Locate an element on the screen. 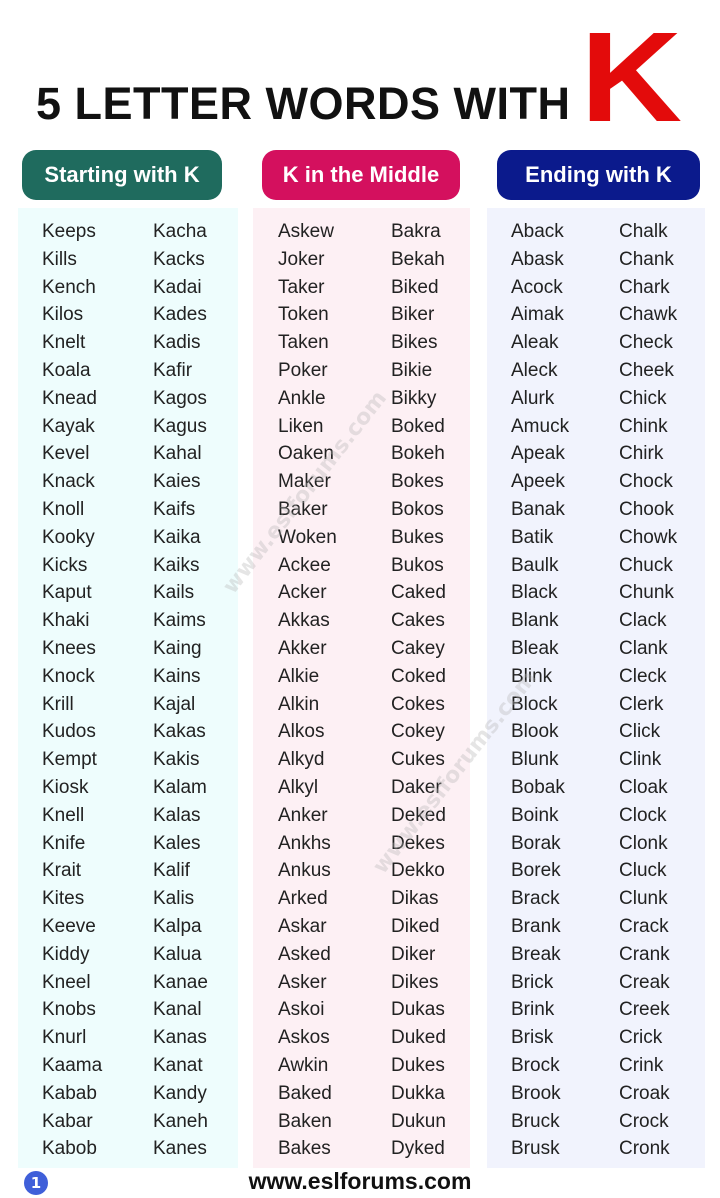 This screenshot has height=1198, width=720. word: Cloak is located at coordinates (643, 787).